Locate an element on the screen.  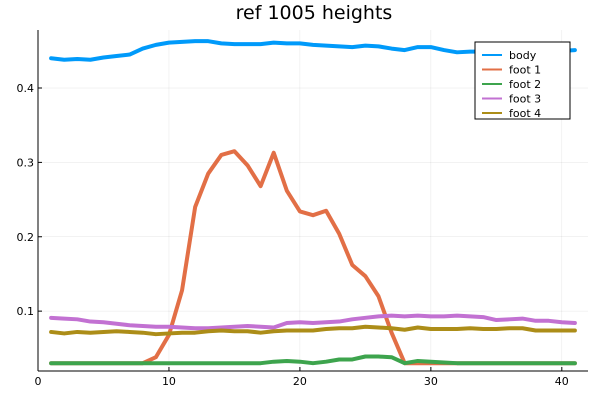
y-tick-label: 0.1 is located at coordinates (26, 311).